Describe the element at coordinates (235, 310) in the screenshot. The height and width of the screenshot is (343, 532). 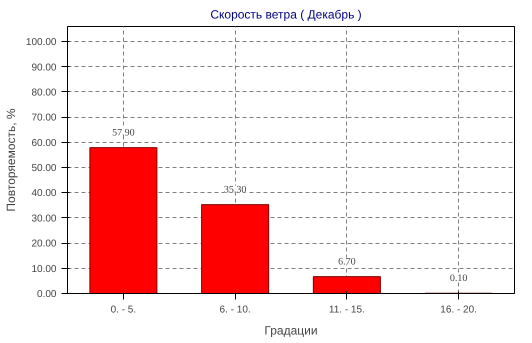
I see `x-tick-label: 6. - 10.` at that location.